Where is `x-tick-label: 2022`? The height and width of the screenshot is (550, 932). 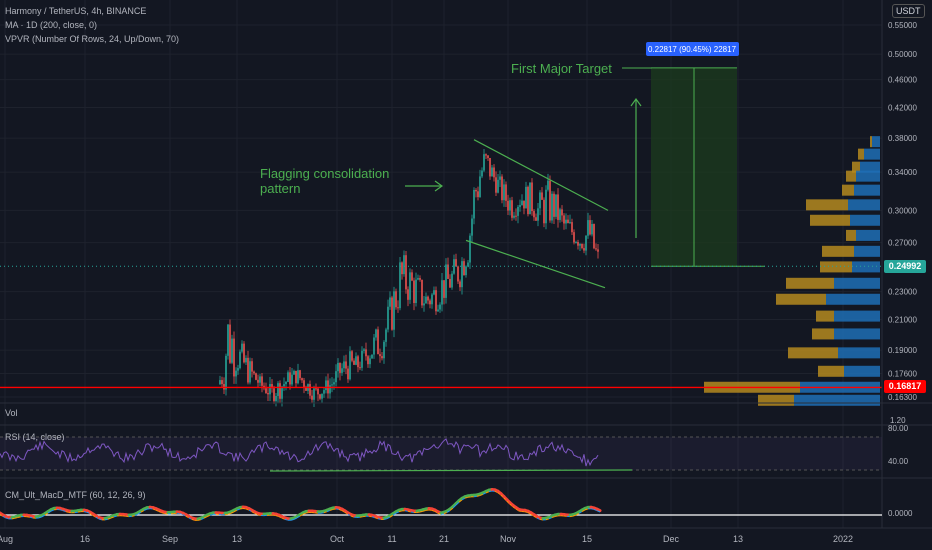
x-tick-label: 2022 is located at coordinates (843, 539).